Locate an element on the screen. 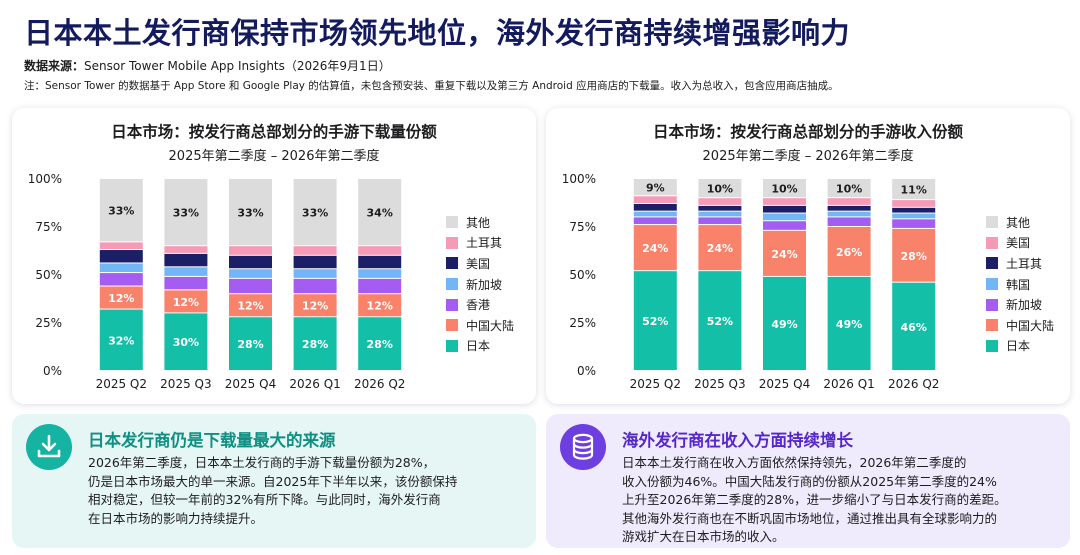 Image resolution: width=1080 pixels, height=555 pixels. page-title: 日本本土发行商保持市场领先地位，海外发行商持续增强影响力 is located at coordinates (437, 33).